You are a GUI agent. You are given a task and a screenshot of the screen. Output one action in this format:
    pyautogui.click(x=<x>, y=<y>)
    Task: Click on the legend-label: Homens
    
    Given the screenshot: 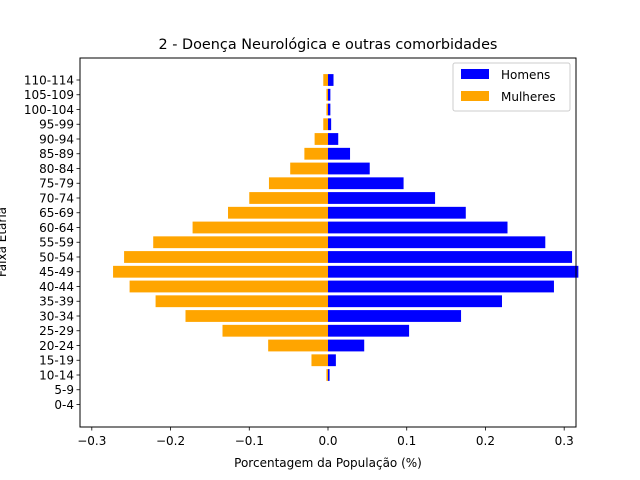 What is the action you would take?
    pyautogui.click(x=525, y=75)
    